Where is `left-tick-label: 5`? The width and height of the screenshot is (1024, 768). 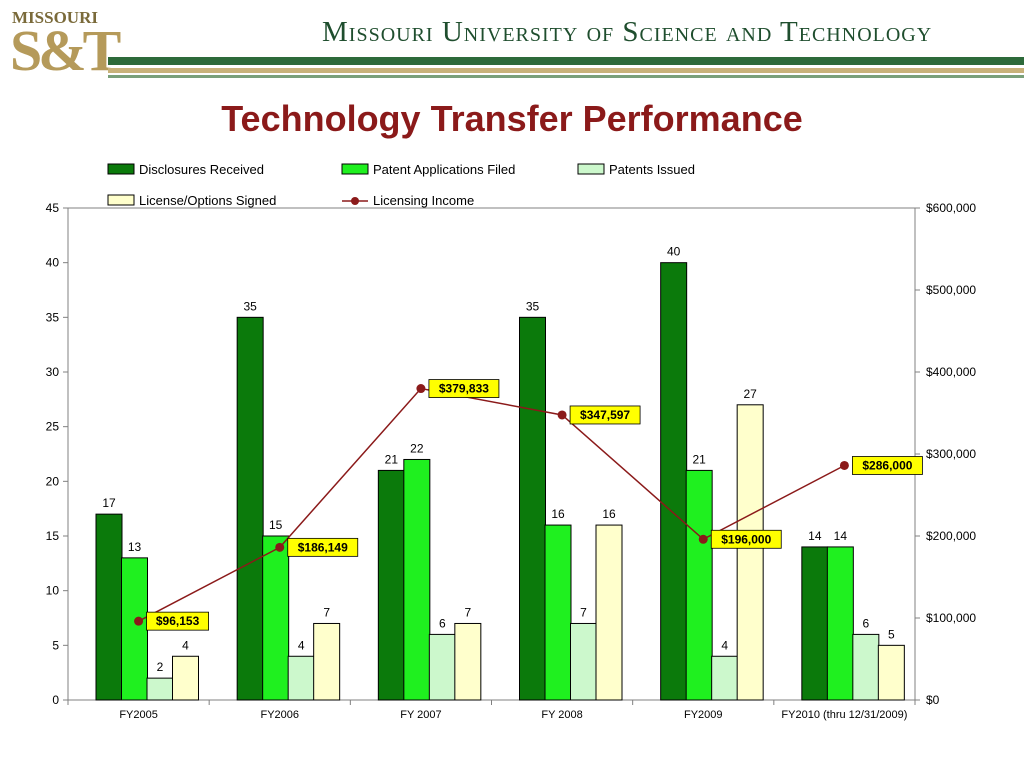 left-tick-label: 5 is located at coordinates (55, 645).